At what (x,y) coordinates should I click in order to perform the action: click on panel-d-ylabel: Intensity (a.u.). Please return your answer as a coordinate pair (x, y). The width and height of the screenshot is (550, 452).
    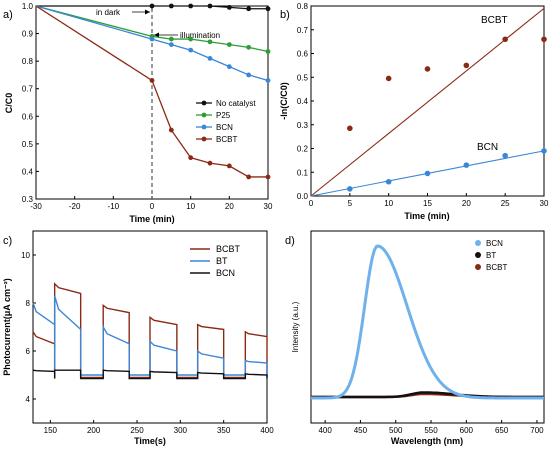
    Looking at the image, I should click on (295, 326).